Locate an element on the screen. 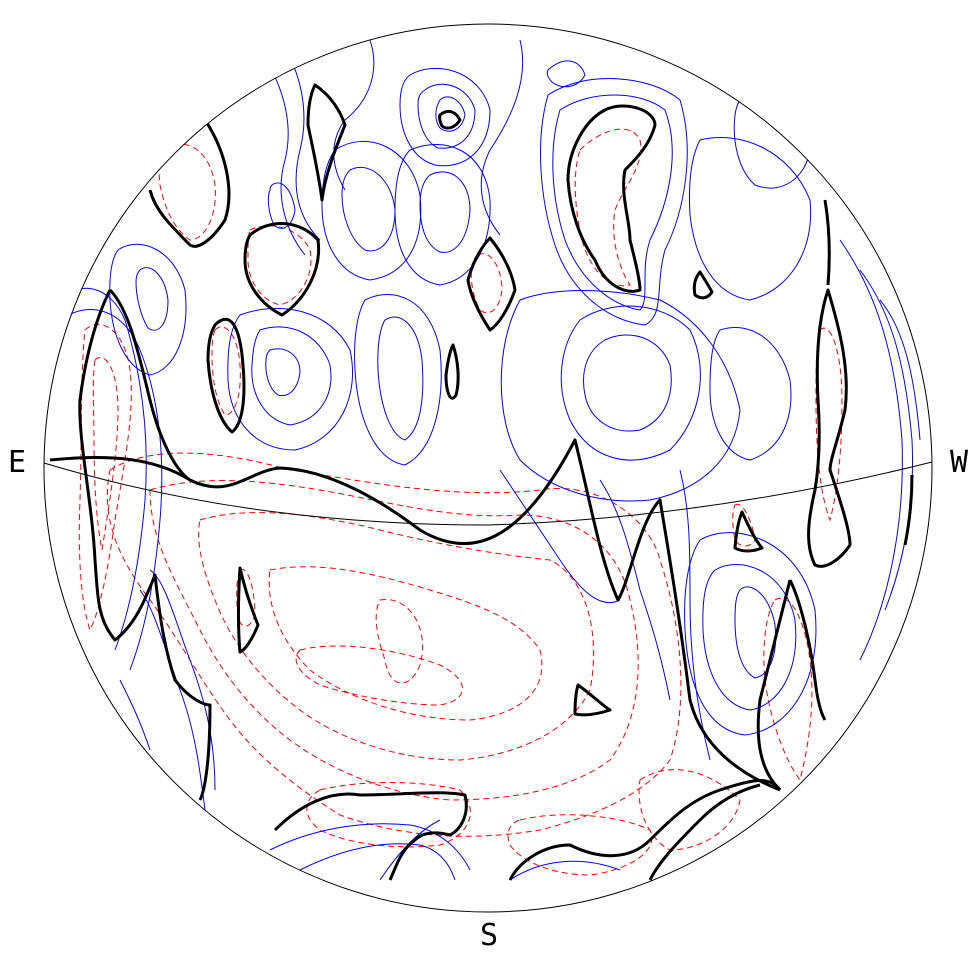 The width and height of the screenshot is (975, 953). horizon-line is located at coordinates (488, 493).